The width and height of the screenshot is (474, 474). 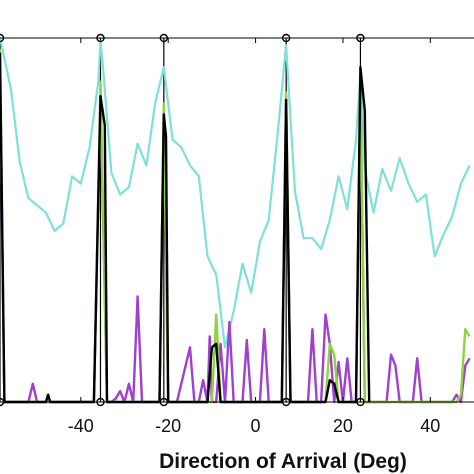 I want to click on x-tick-label-4: 40, so click(x=430, y=426).